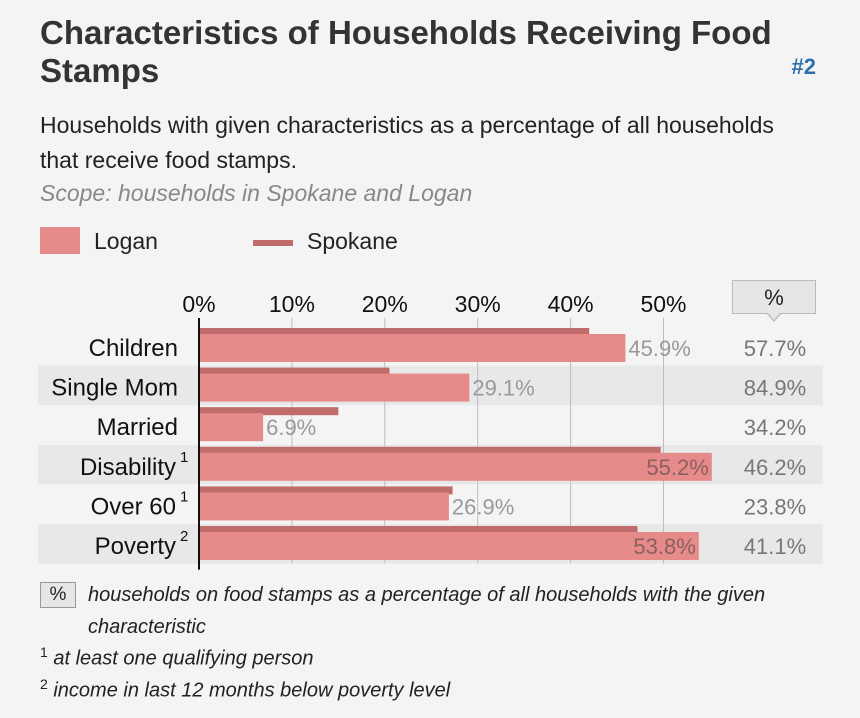  What do you see at coordinates (775, 467) in the screenshot?
I see `pct-column-value: 46.2%` at bounding box center [775, 467].